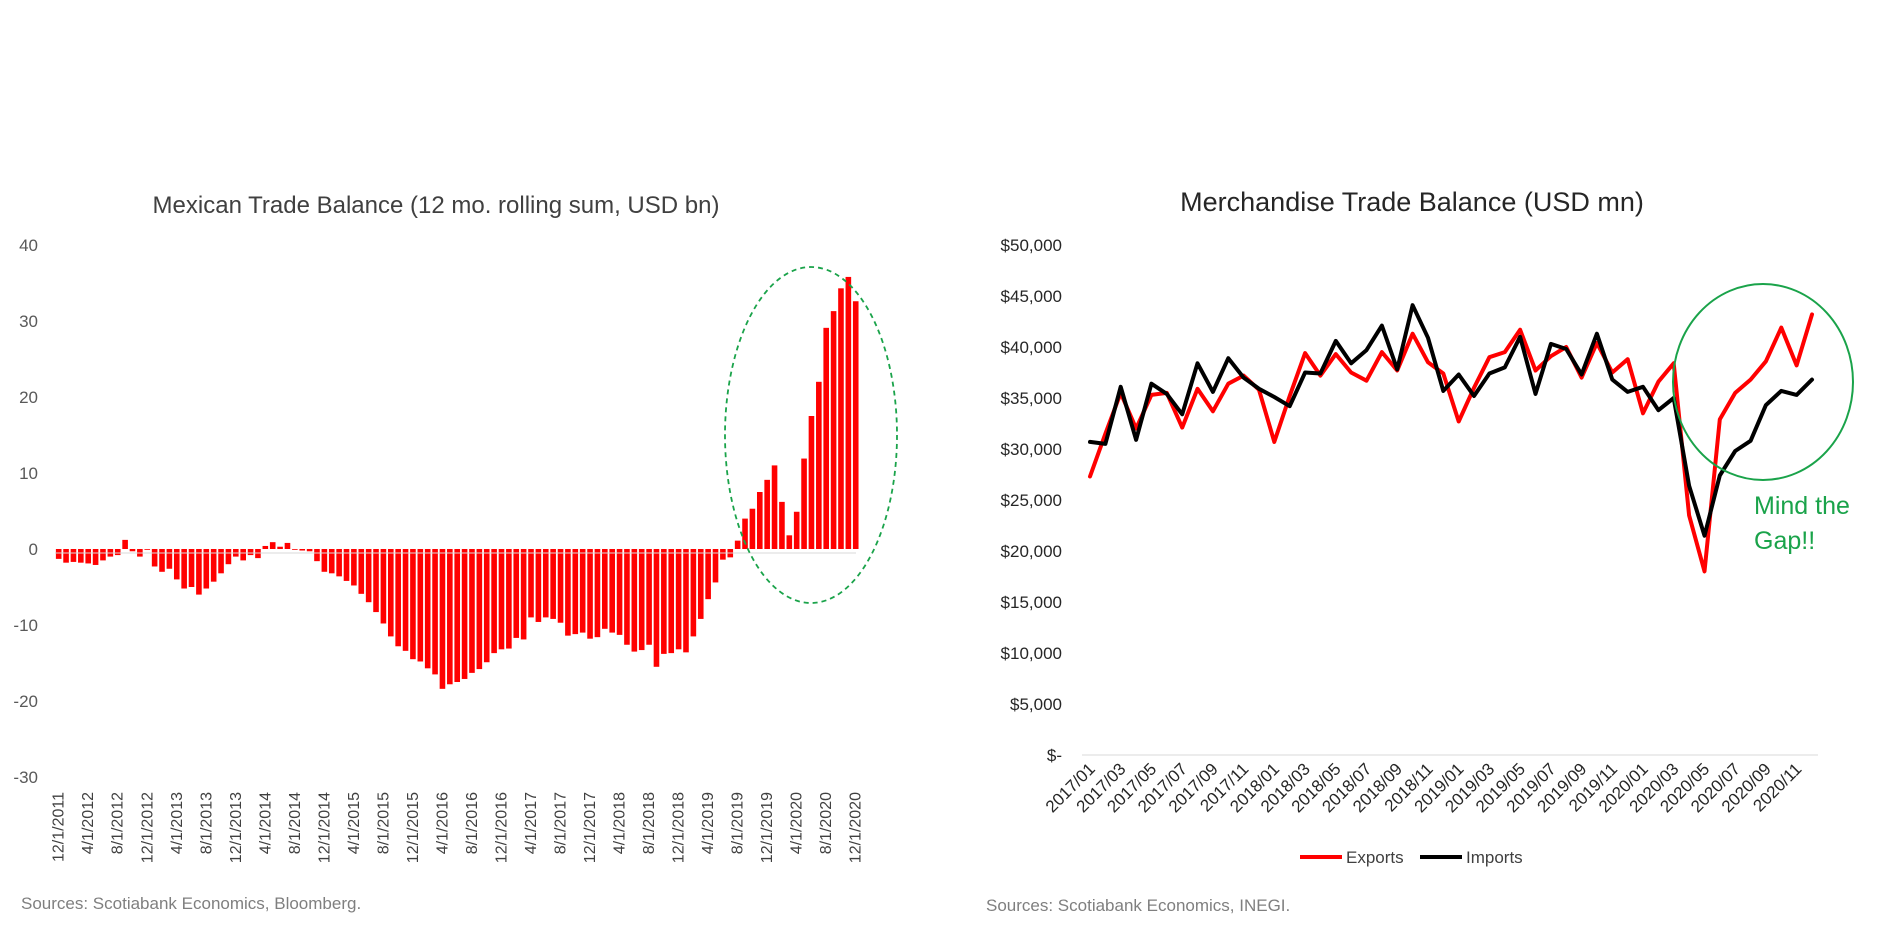 The image size is (1881, 929). What do you see at coordinates (33, 549) in the screenshot?
I see `left-ytick-label: 0` at bounding box center [33, 549].